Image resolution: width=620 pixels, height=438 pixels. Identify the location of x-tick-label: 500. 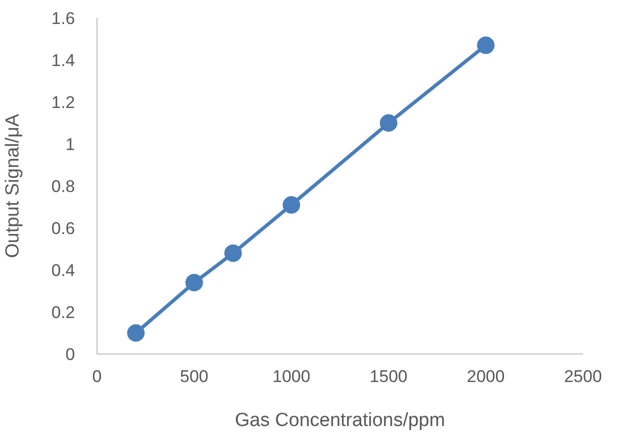
(194, 376).